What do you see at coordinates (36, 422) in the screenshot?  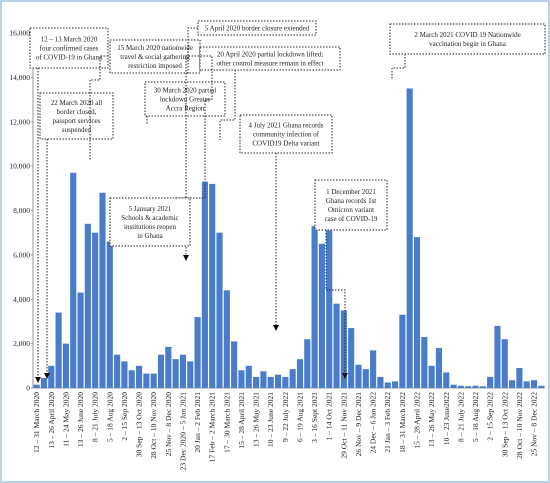 I see `x-tick-label: 12 – 31 March 2020` at bounding box center [36, 422].